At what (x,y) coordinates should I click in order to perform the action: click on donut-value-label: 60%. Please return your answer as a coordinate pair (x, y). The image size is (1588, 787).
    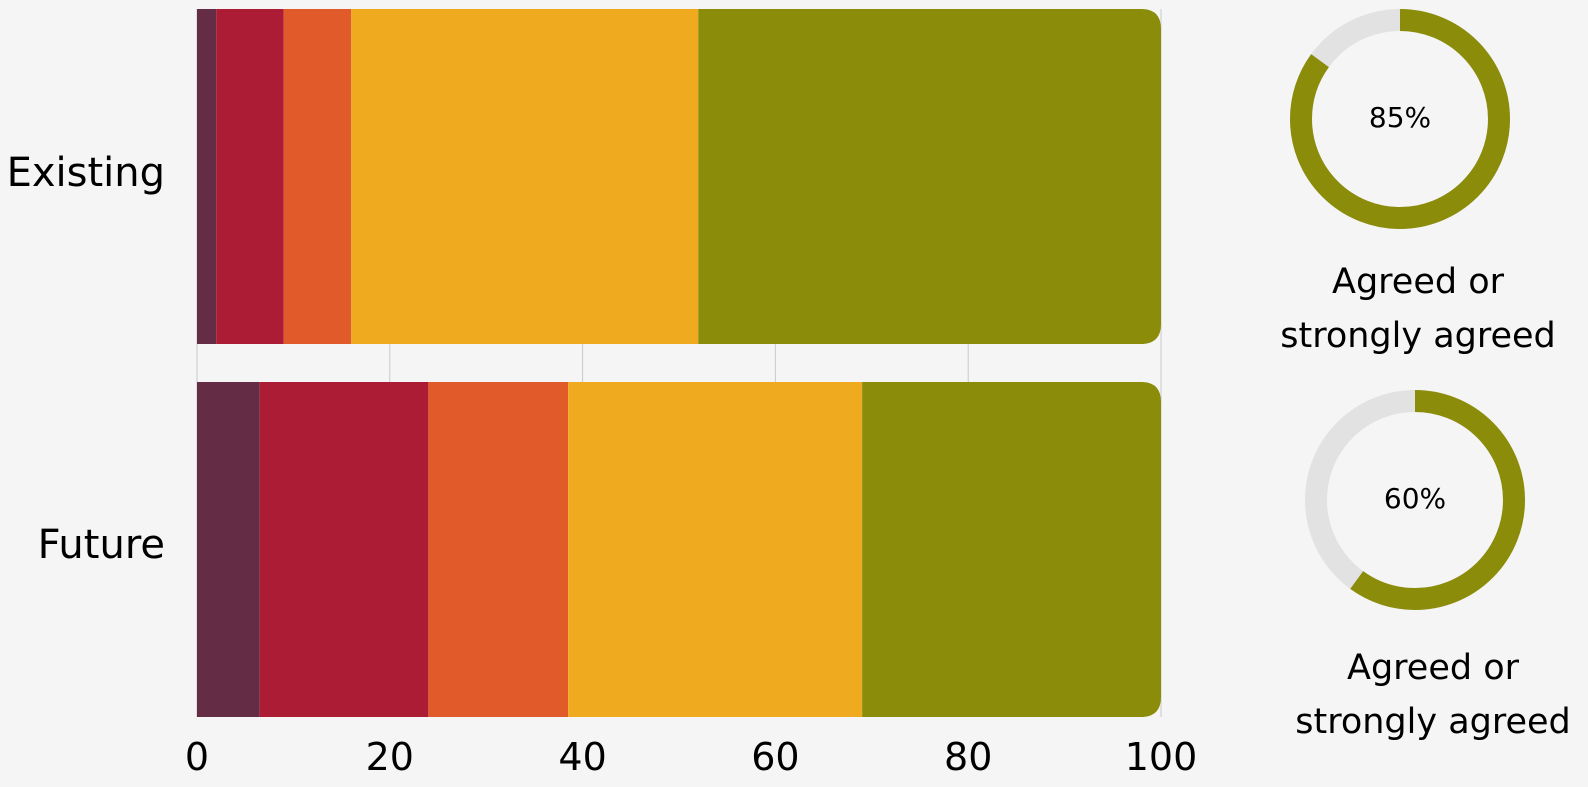
    Looking at the image, I should click on (1415, 498).